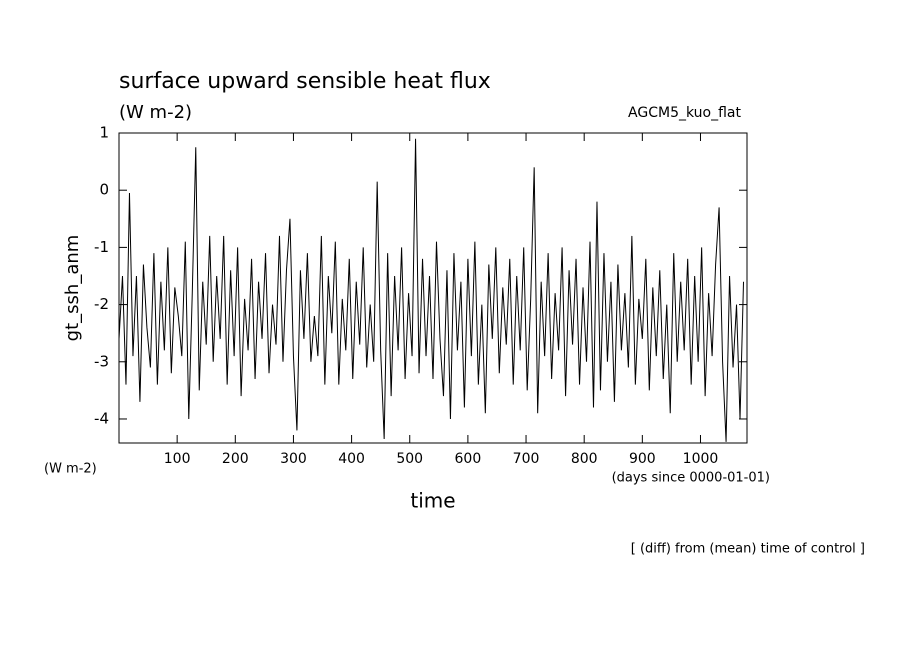 The width and height of the screenshot is (904, 654). What do you see at coordinates (684, 113) in the screenshot?
I see `annotation: AGCM5_kuo_flat` at bounding box center [684, 113].